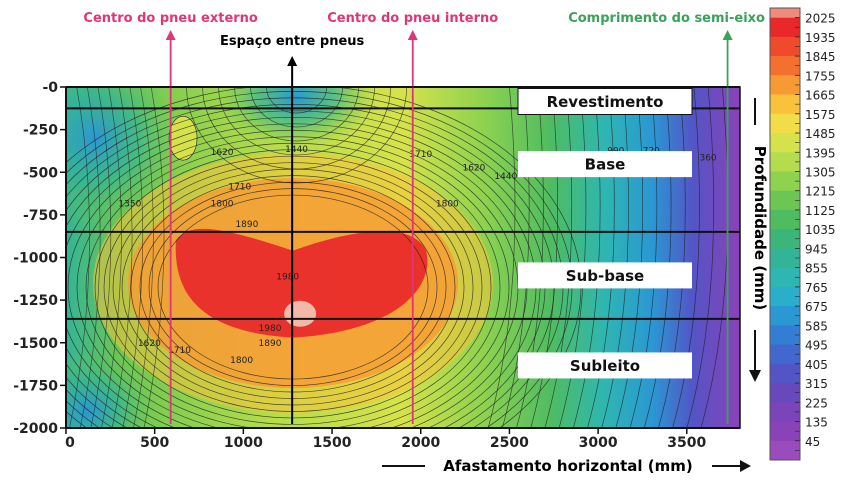 This screenshot has width=843, height=480. I want to click on layer-label-text: Subleito, so click(605, 366).